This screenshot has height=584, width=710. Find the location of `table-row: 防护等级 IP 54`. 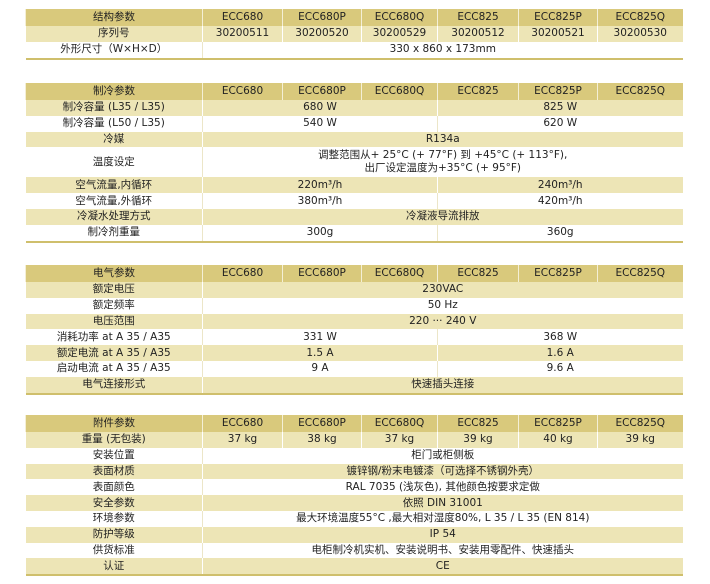

table-row: 防护等级 IP 54 is located at coordinates (354, 534).